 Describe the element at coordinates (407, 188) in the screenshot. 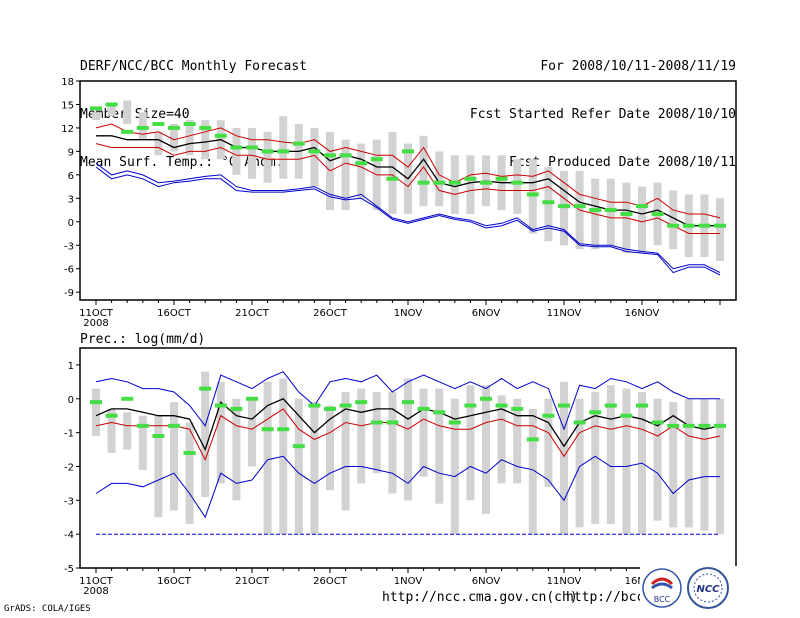

I see `temp-line-spread_low` at that location.